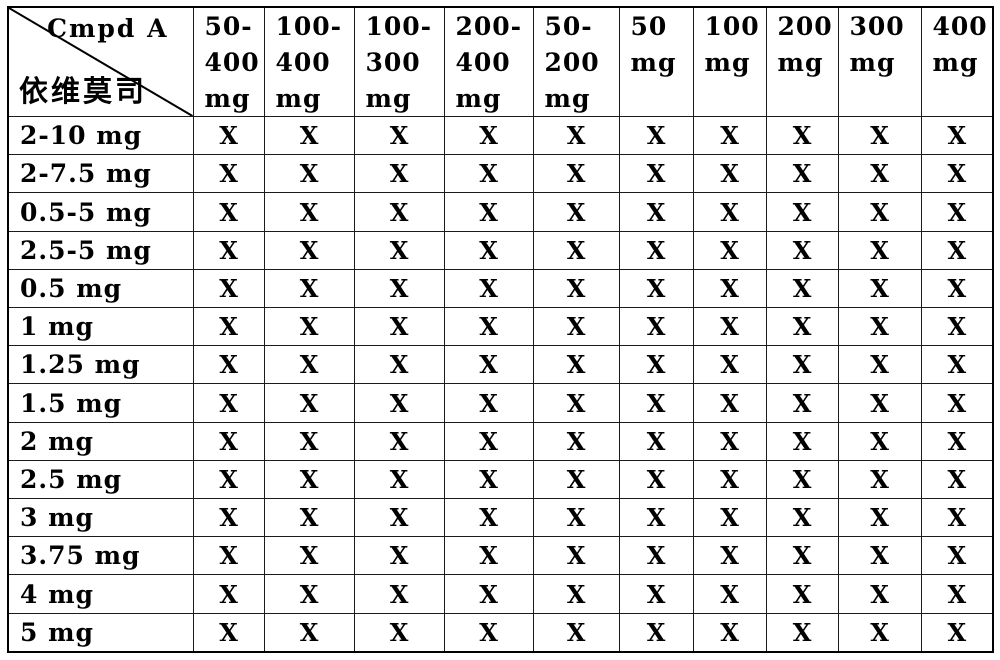 The width and height of the screenshot is (1000, 660). I want to click on table-row: 0.5 mg X X X X X X X X X X, so click(500, 288).